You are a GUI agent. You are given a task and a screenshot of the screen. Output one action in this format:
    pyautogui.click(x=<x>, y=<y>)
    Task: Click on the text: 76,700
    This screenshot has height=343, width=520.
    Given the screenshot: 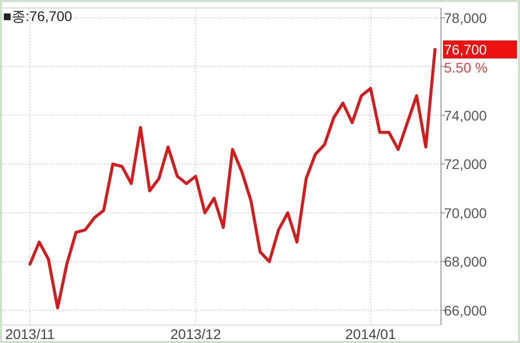 What is the action you would take?
    pyautogui.click(x=466, y=49)
    